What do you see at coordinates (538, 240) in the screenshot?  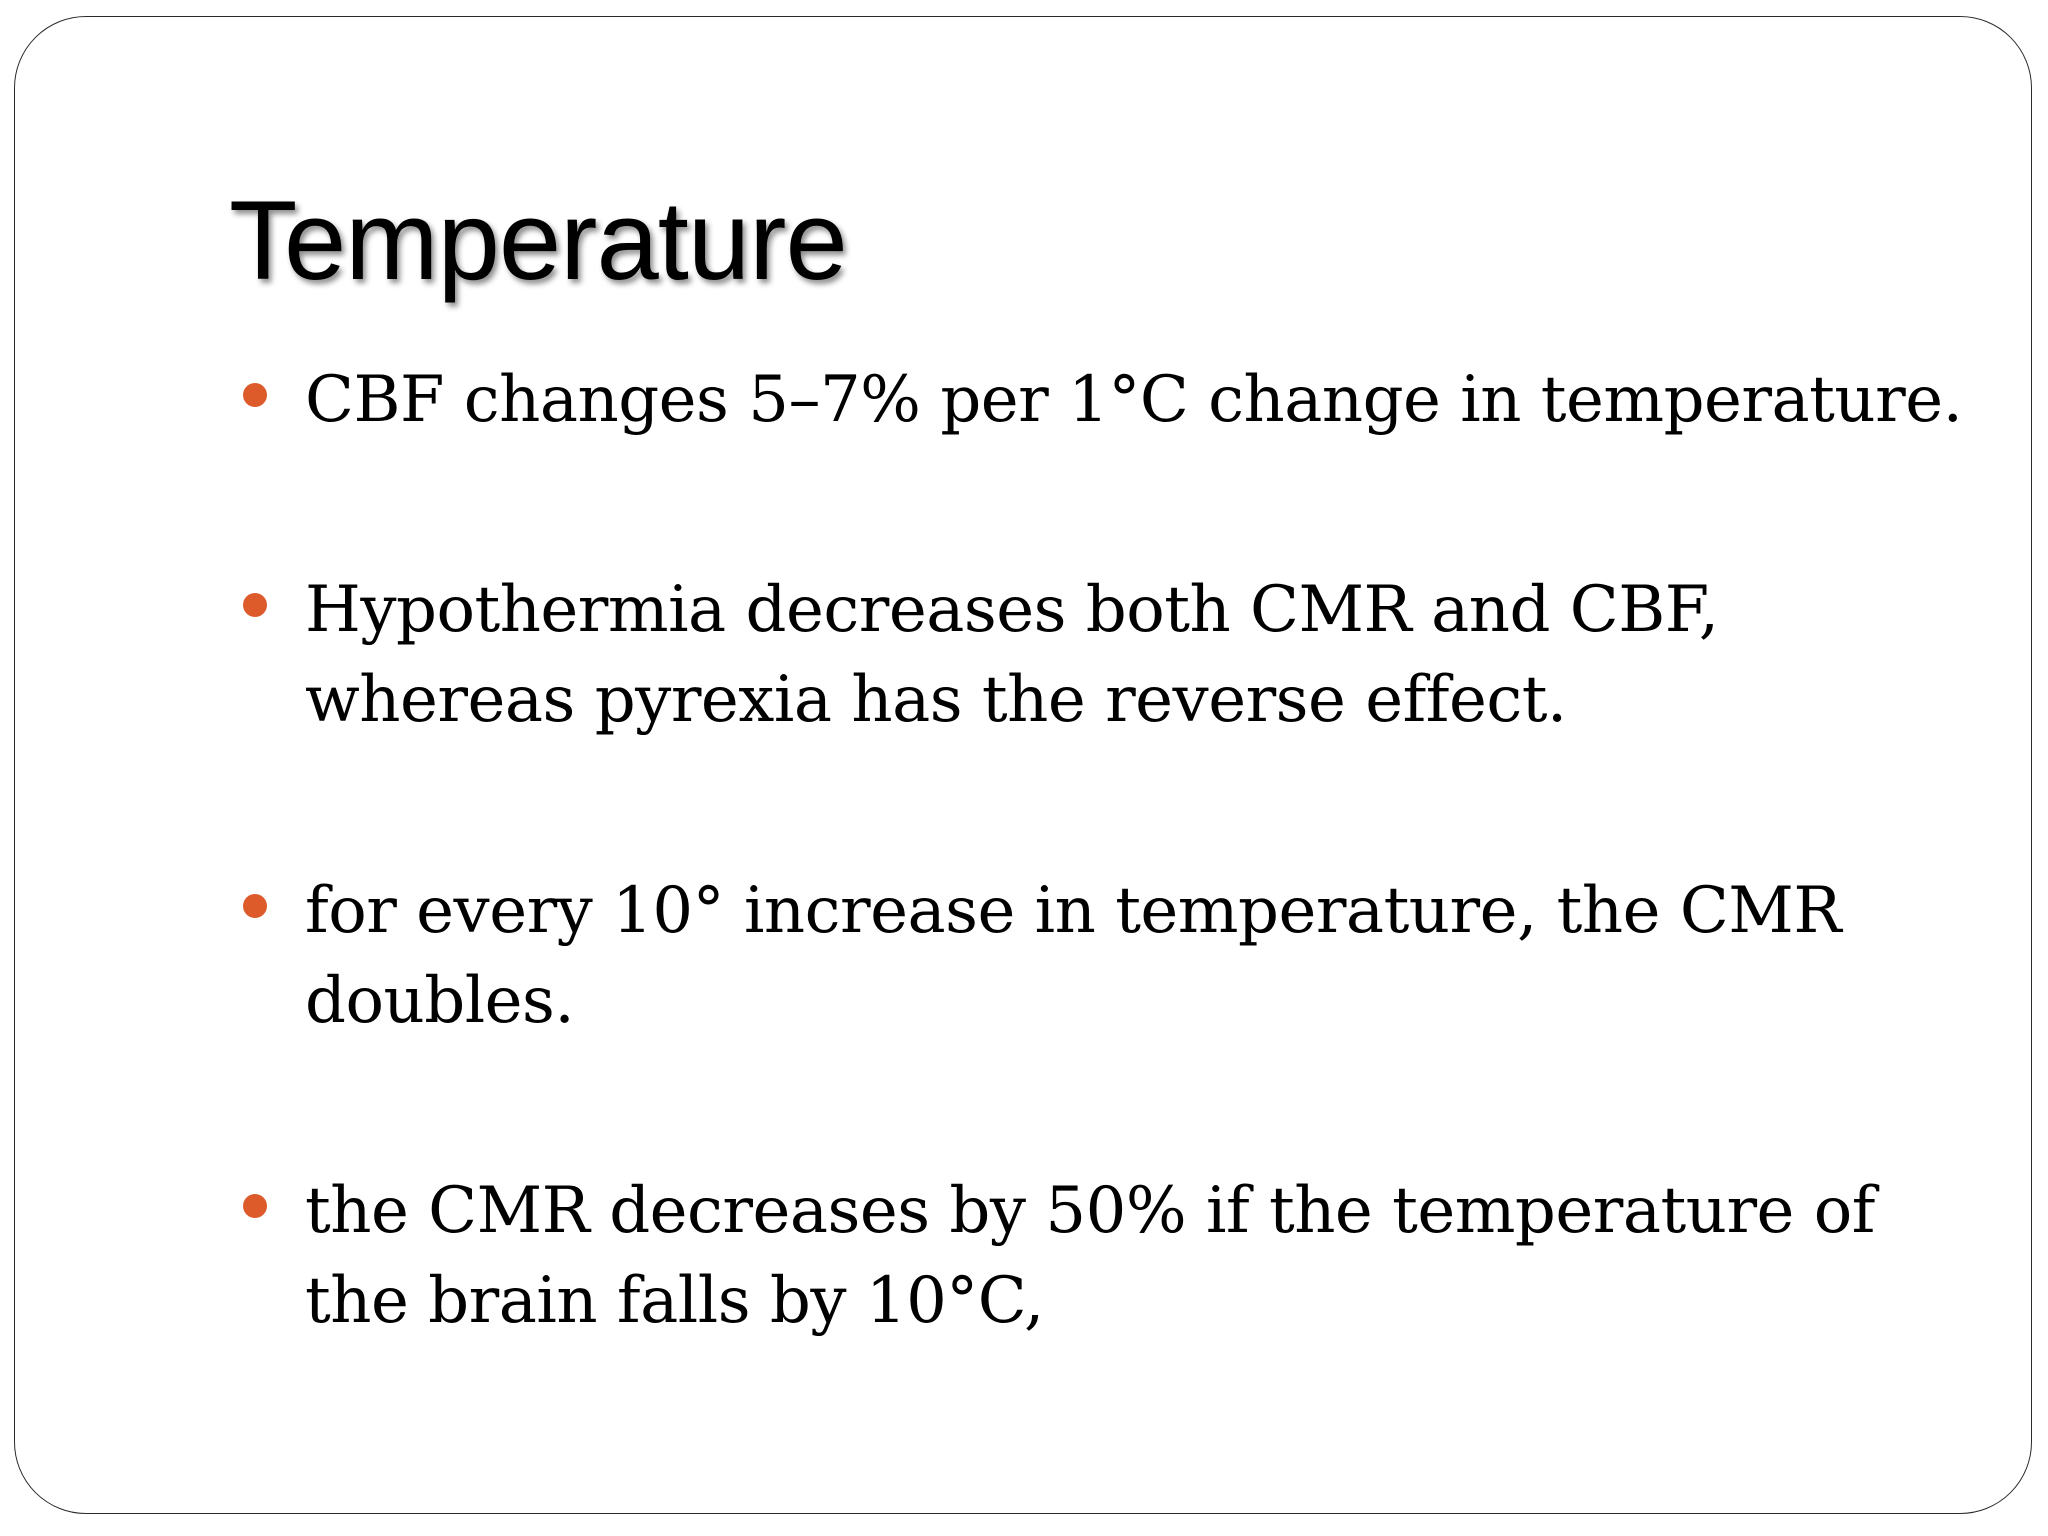 I see `slide-title: Temperature` at bounding box center [538, 240].